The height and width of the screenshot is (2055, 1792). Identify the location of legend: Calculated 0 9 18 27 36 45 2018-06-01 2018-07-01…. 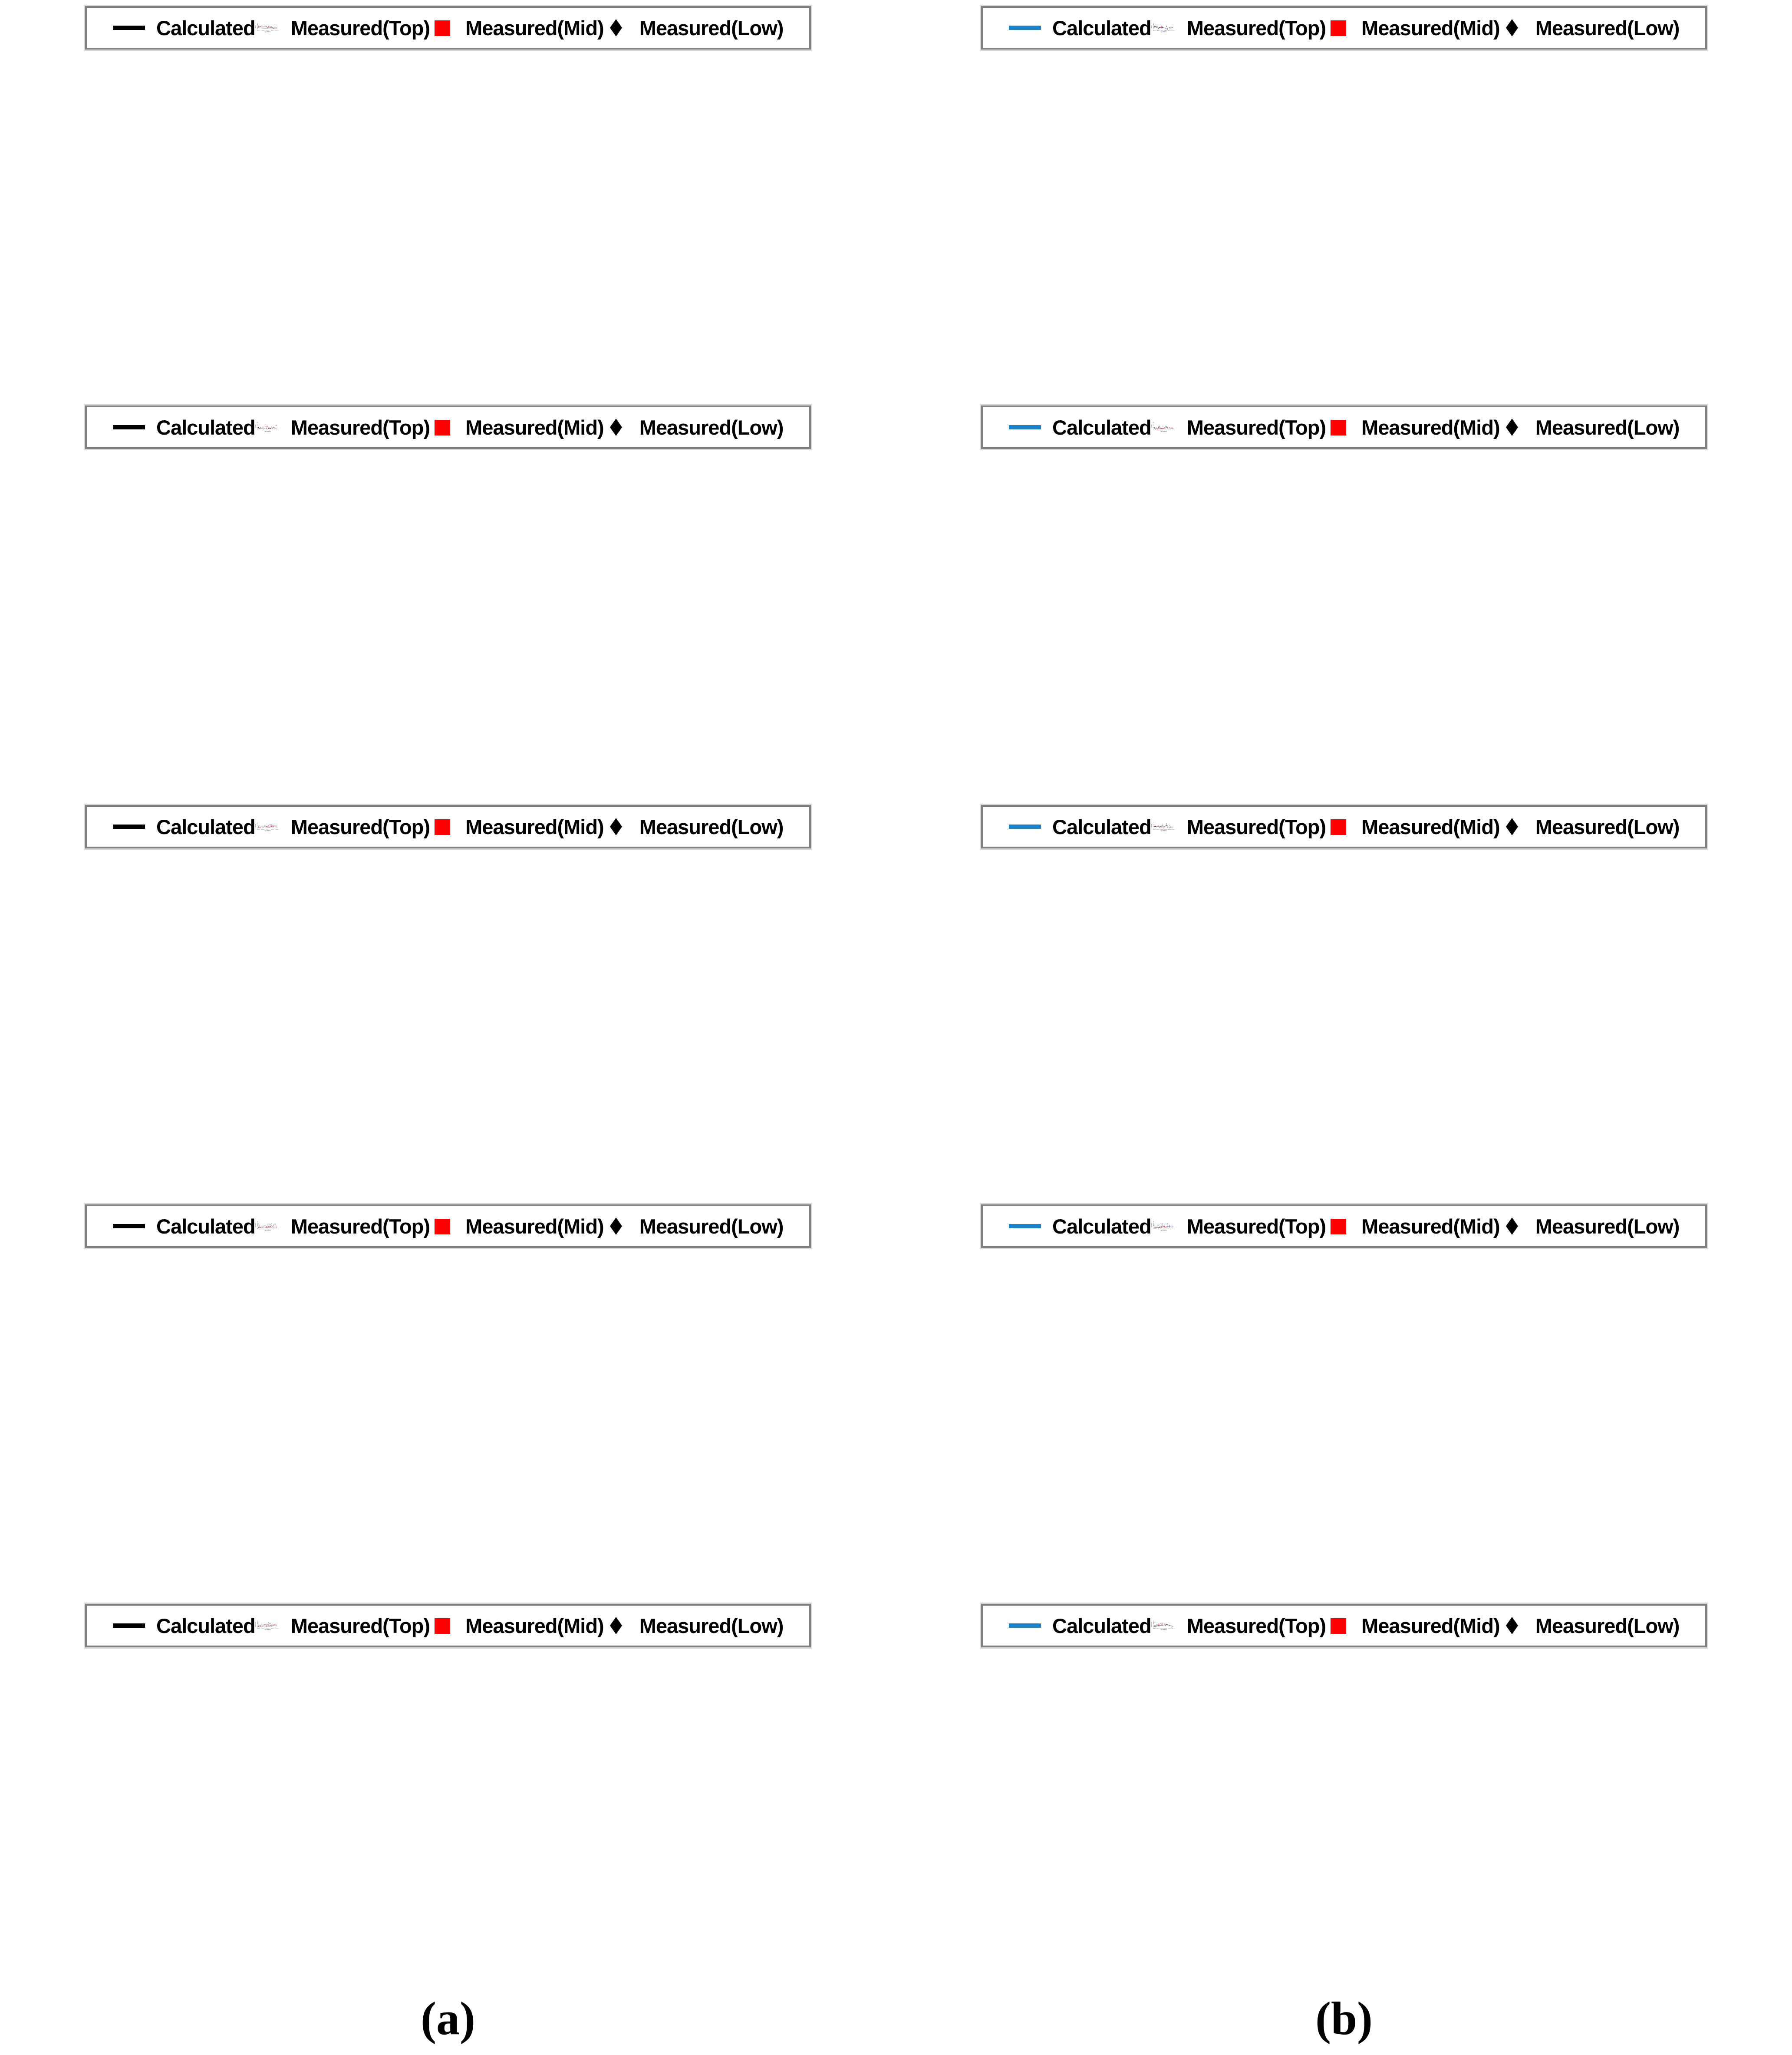
(1344, 1226).